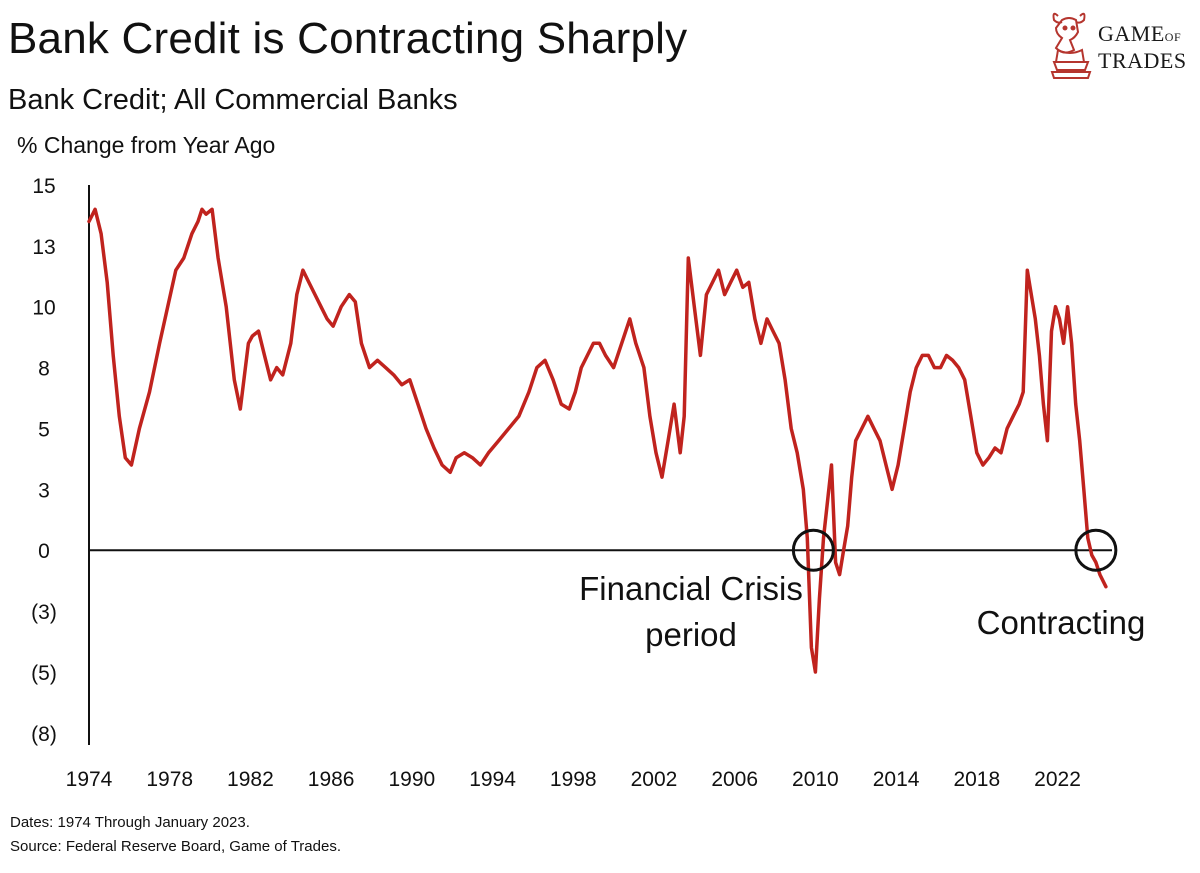 This screenshot has height=873, width=1200. I want to click on annotation-contracting: Contracting, so click(1061, 622).